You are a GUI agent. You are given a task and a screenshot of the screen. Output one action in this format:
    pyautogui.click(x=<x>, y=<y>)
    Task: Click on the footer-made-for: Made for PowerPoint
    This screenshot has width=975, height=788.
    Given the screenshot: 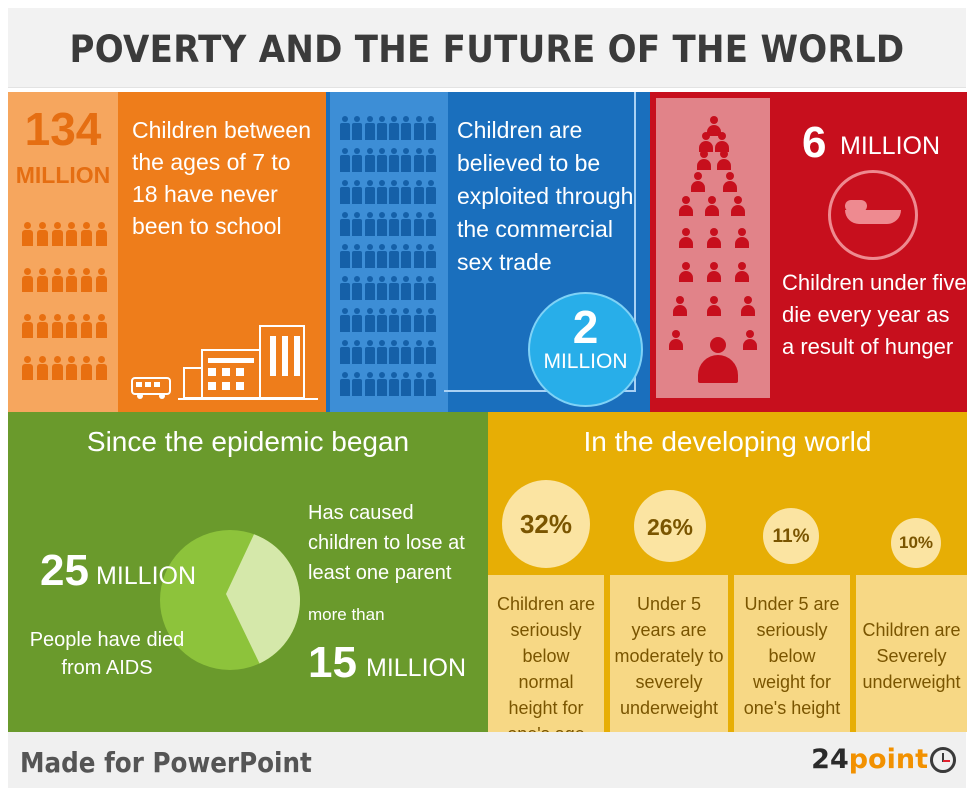 What is the action you would take?
    pyautogui.click(x=166, y=762)
    